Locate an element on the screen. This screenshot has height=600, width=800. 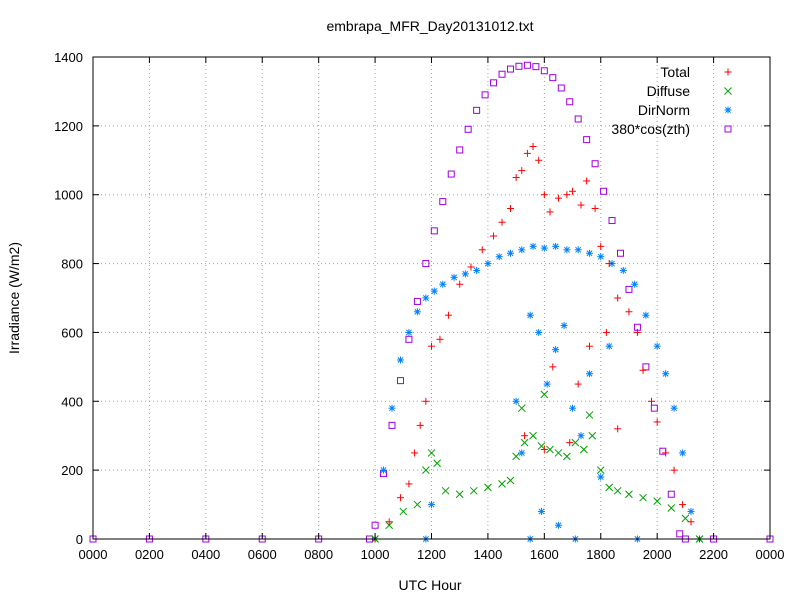
x-tick-label: 1800 is located at coordinates (600, 554).